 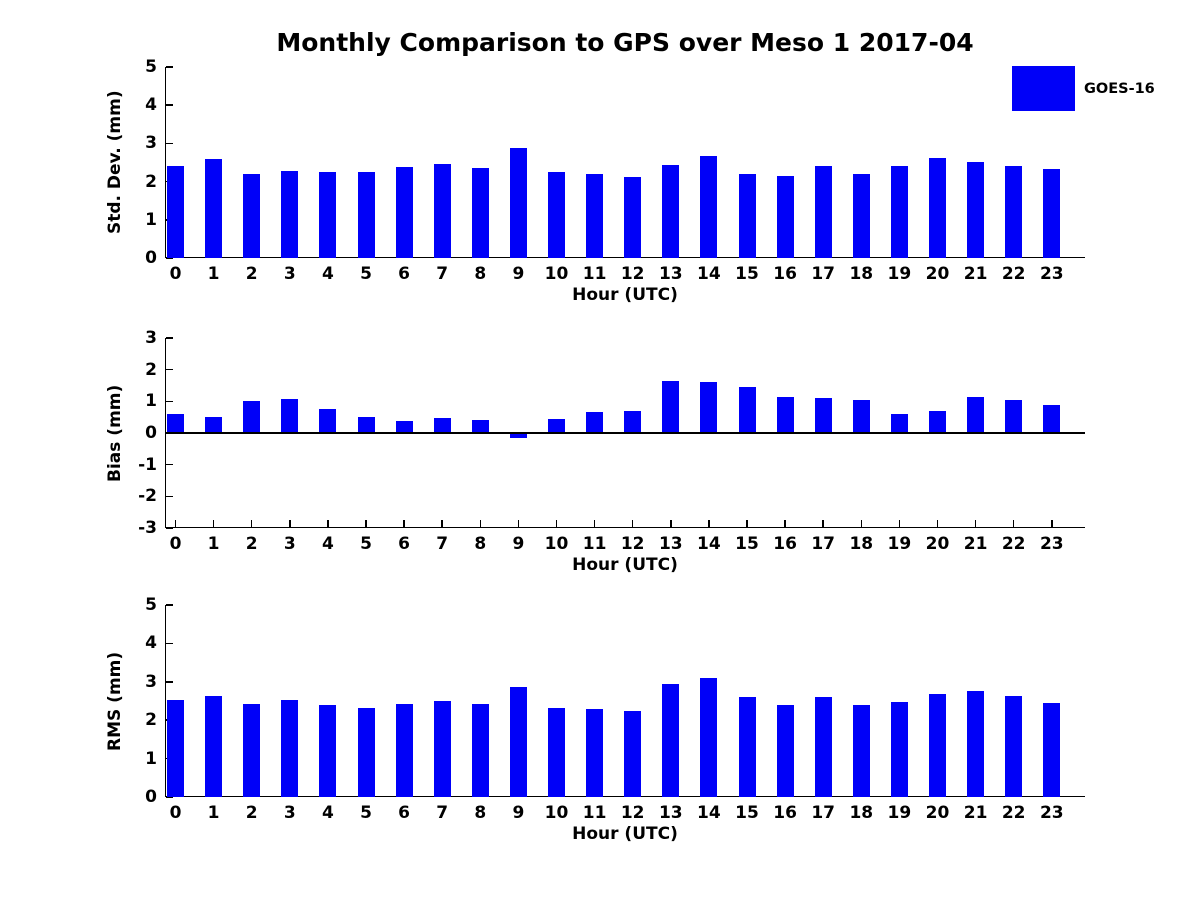 What do you see at coordinates (151, 643) in the screenshot?
I see `y-tick-label: 4` at bounding box center [151, 643].